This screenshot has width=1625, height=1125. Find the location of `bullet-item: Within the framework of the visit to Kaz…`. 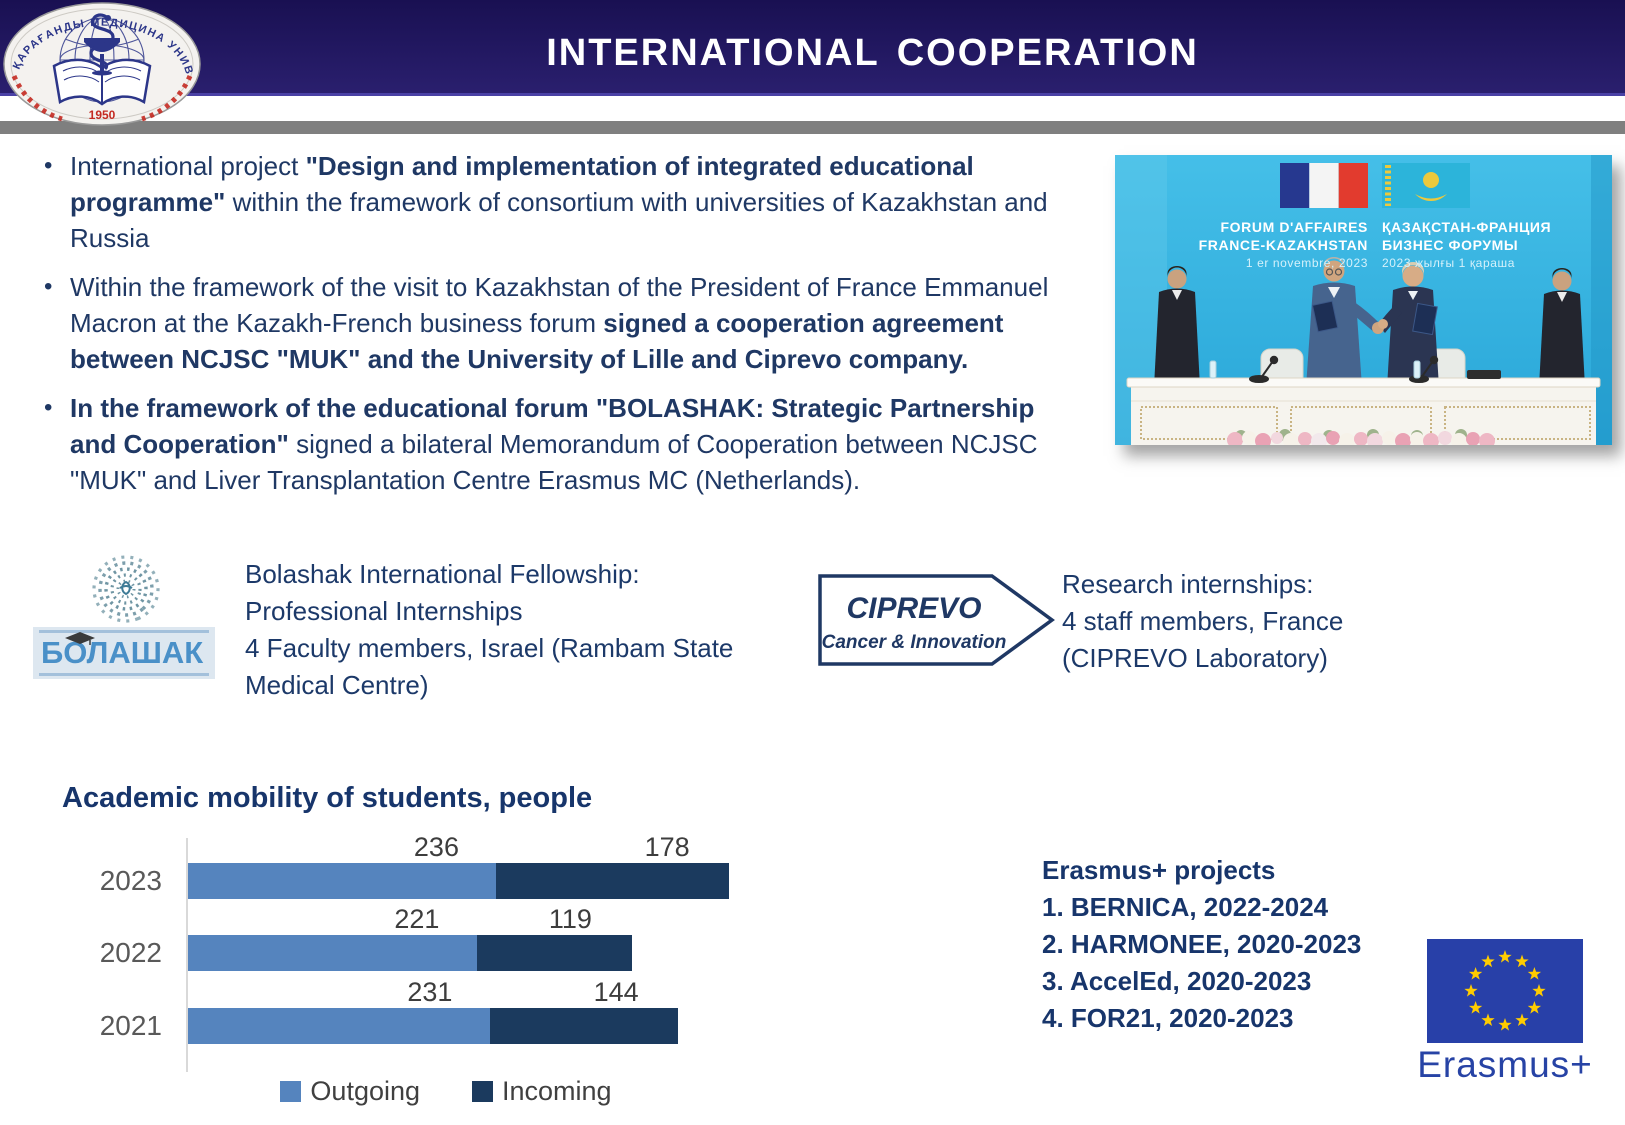

bullet-item: Within the framework of the visit to Kaz… is located at coordinates (562, 323).